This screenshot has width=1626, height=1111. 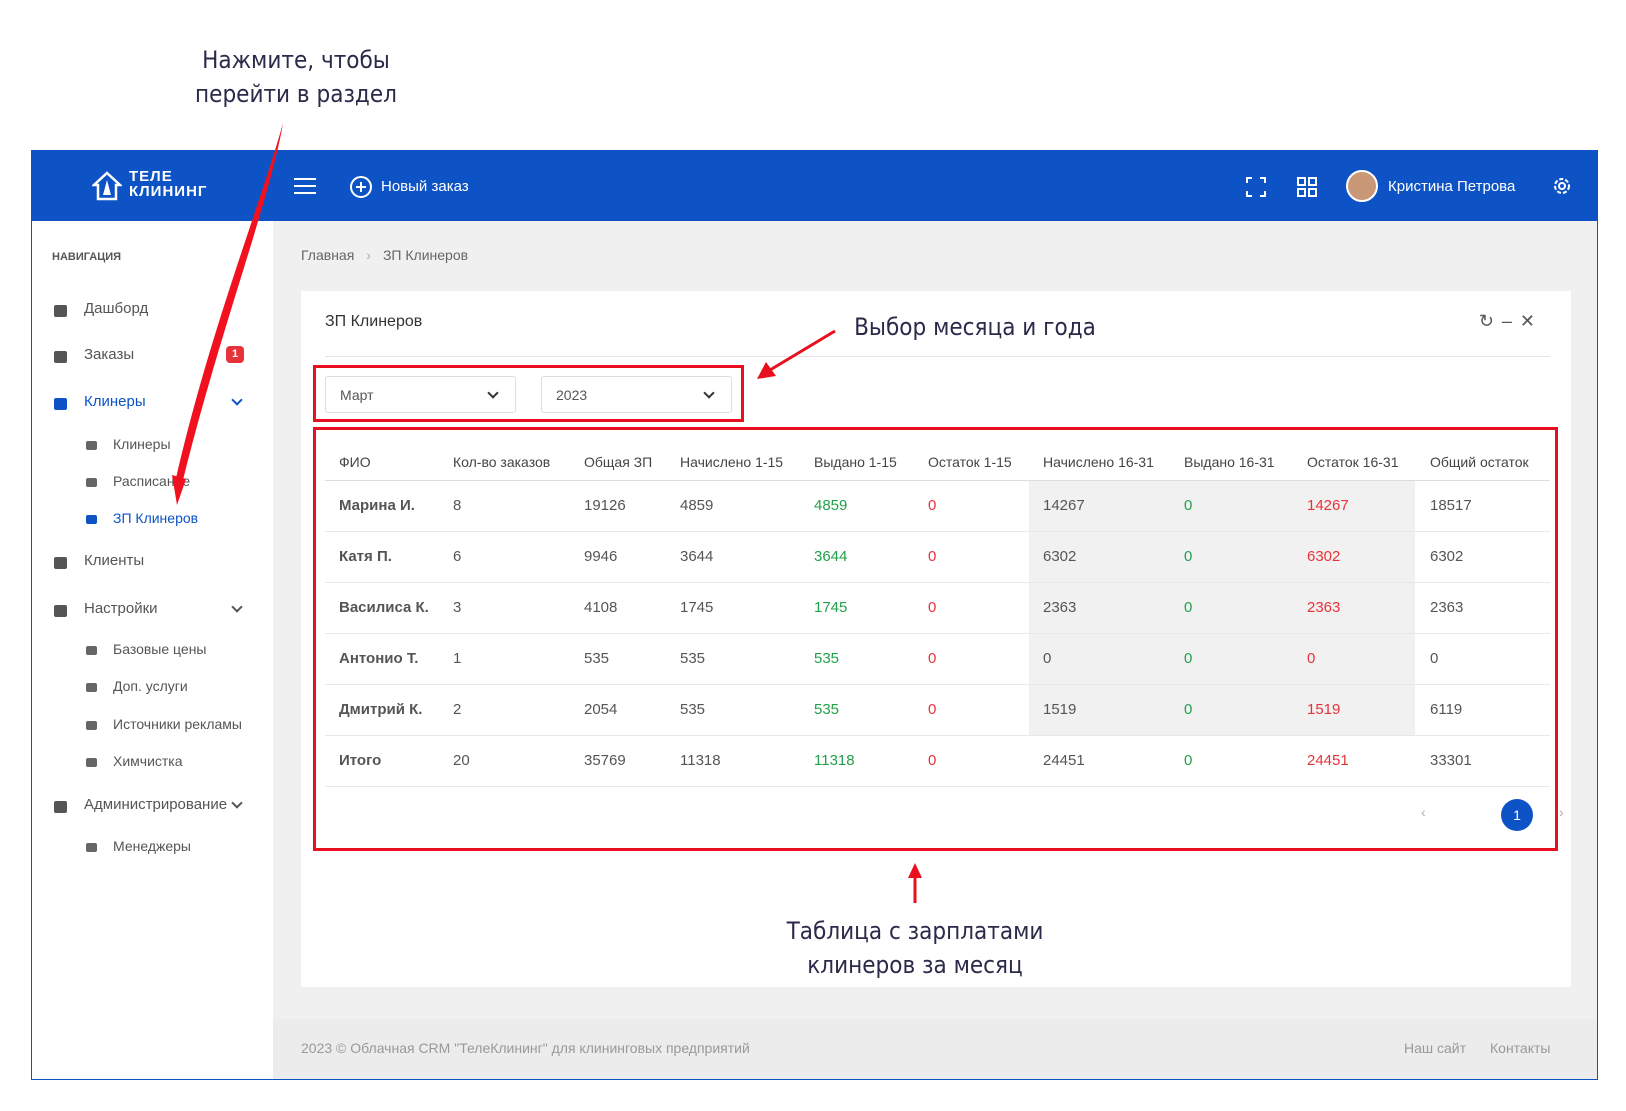 I want to click on footer-link: Наш сайт, so click(x=1435, y=1048).